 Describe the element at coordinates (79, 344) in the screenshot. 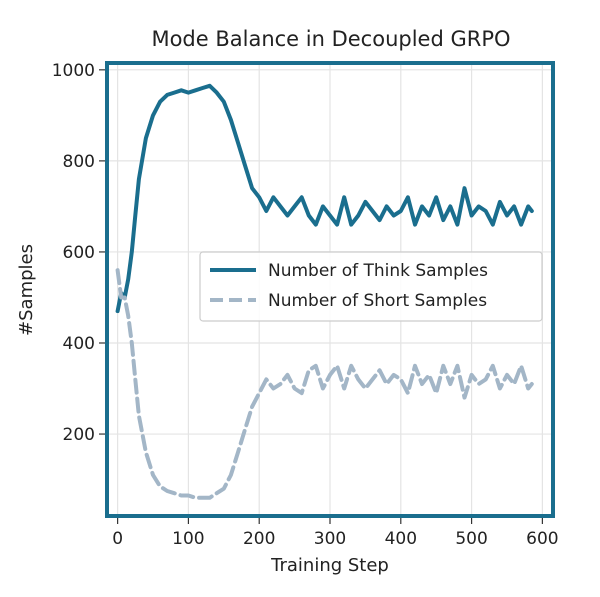

I see `y-tick-label: 400` at that location.